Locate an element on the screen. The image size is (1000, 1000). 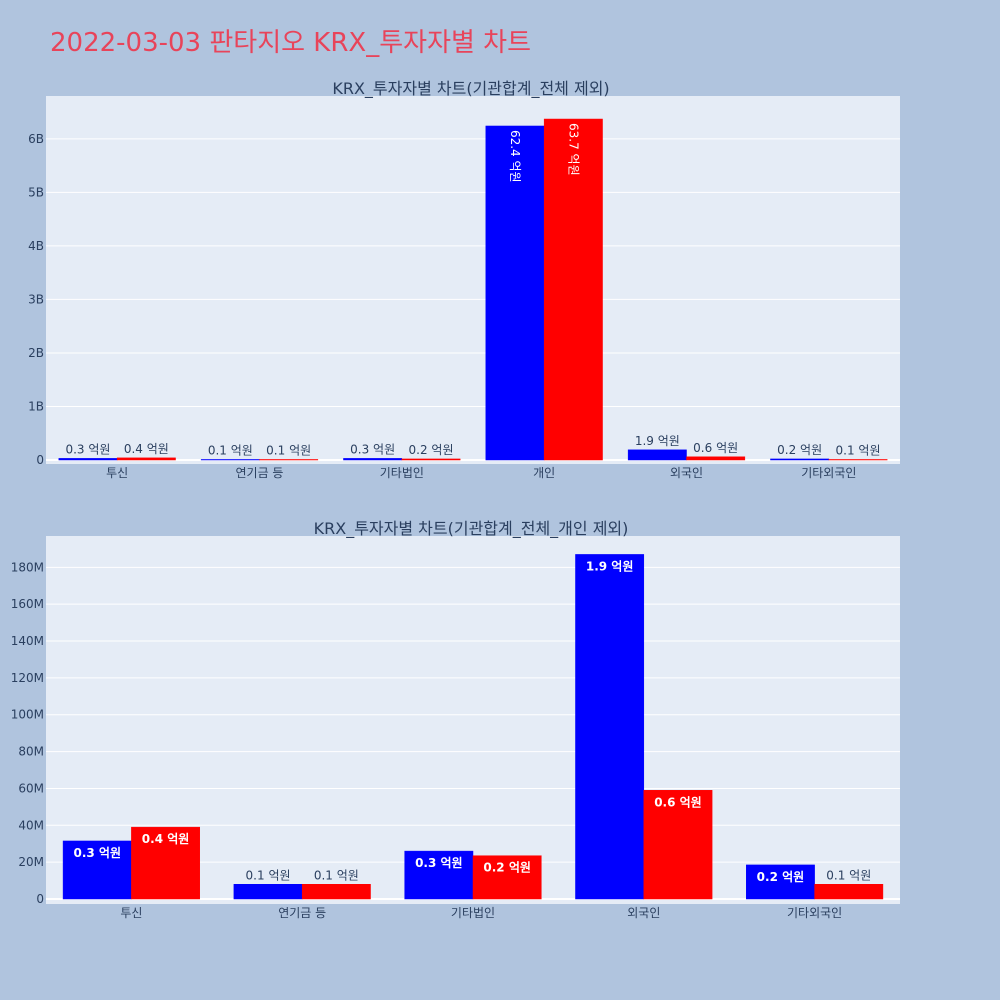
y-tick-label: 160M is located at coordinates (27, 604).